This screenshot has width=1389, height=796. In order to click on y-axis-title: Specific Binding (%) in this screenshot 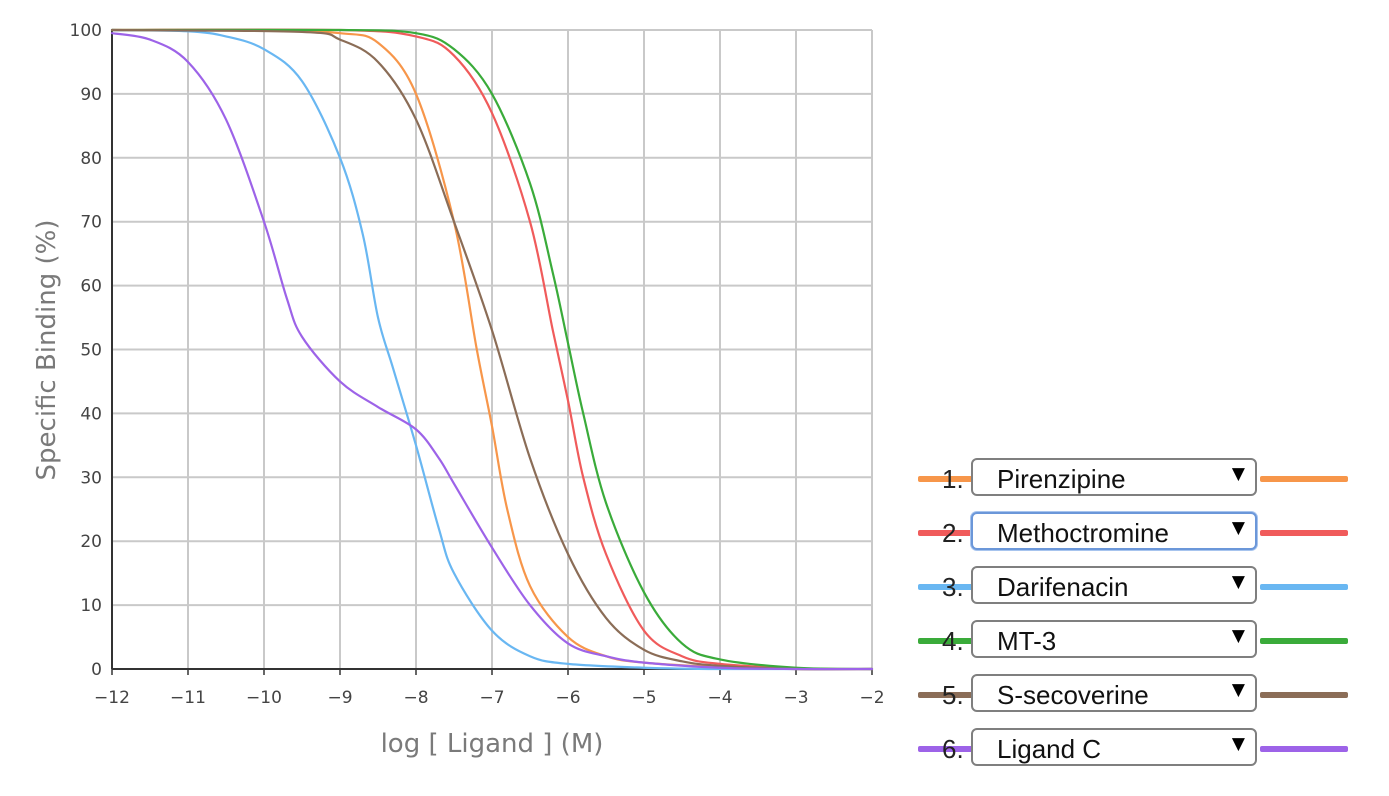, I will do `click(47, 350)`.